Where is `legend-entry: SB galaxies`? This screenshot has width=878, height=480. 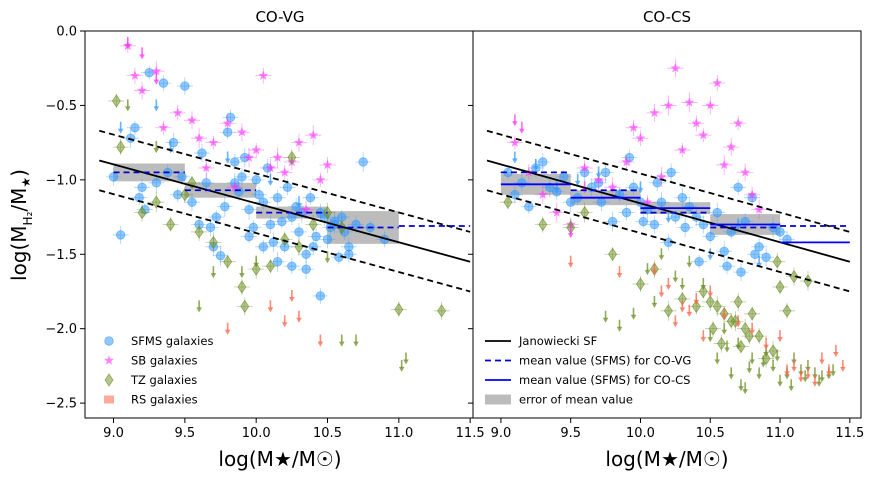
legend-entry: SB galaxies is located at coordinates (151, 361).